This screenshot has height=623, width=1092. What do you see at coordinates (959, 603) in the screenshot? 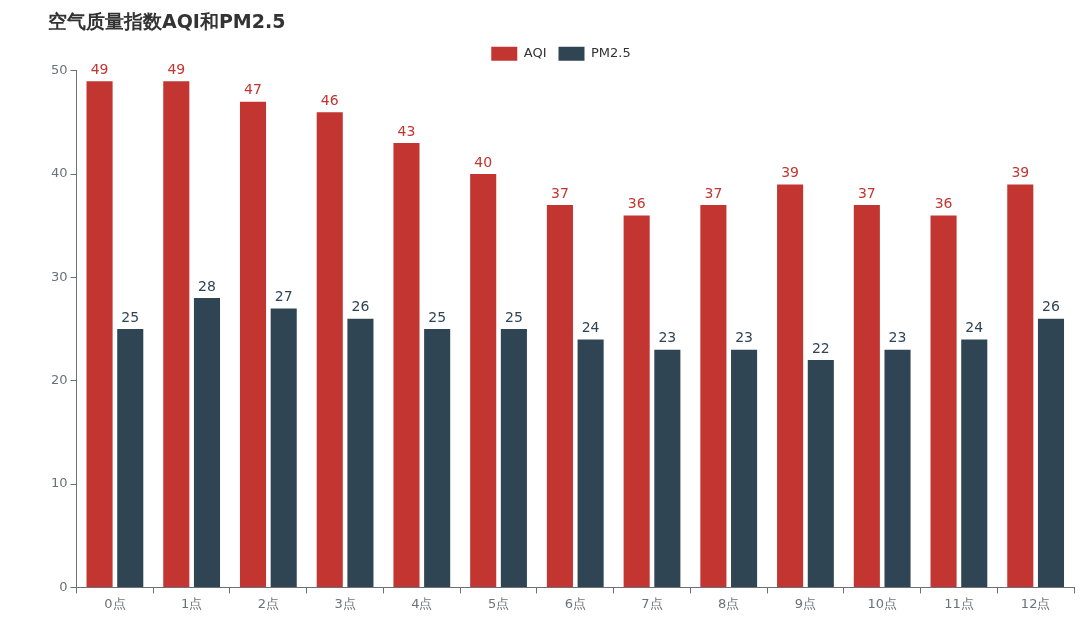
I see `x-tick-label: 11点` at bounding box center [959, 603].